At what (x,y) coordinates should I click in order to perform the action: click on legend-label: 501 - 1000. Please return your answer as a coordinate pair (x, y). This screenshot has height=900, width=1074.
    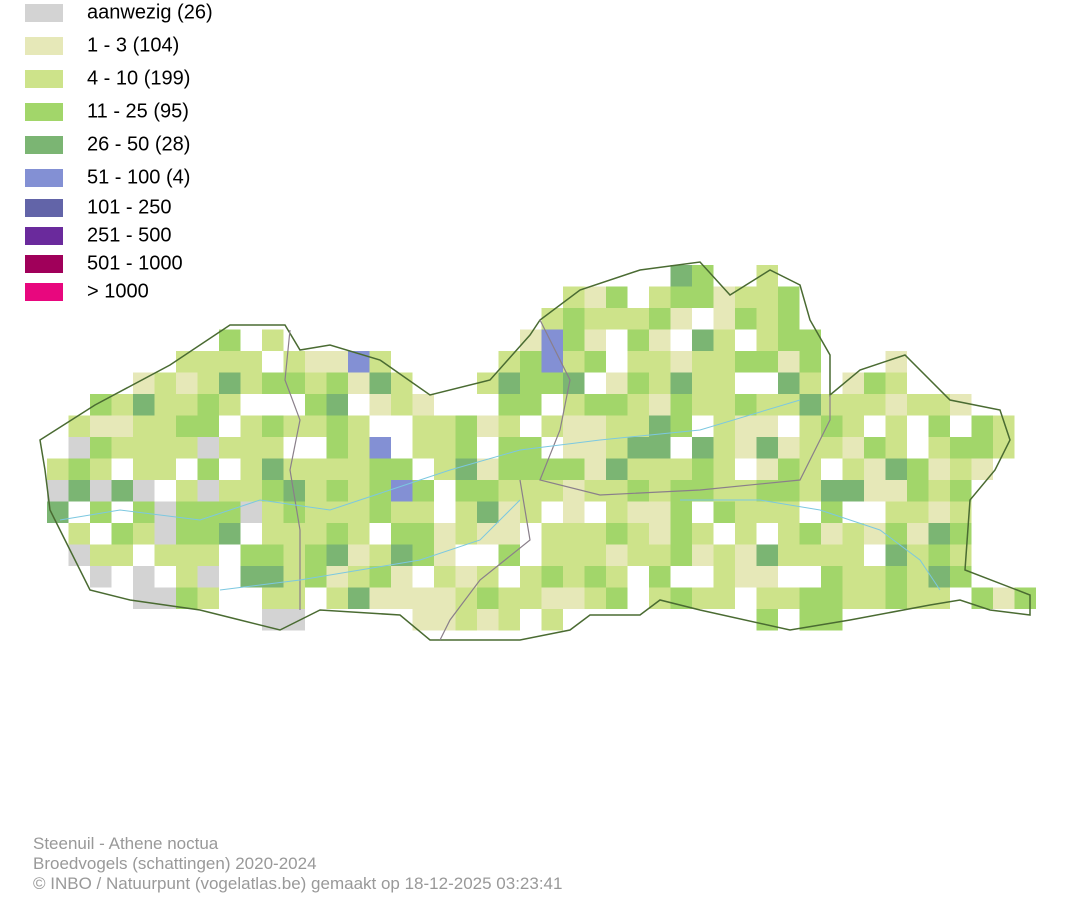
    Looking at the image, I should click on (135, 263).